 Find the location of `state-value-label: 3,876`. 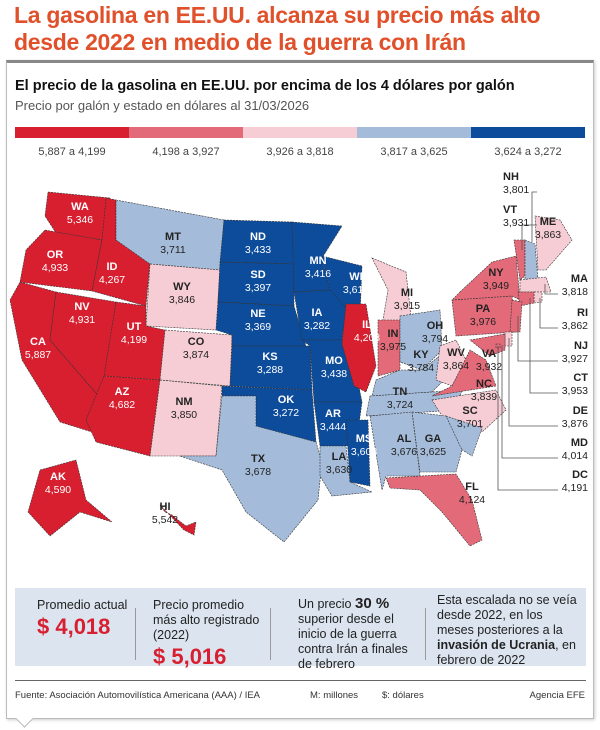

state-value-label: 3,876 is located at coordinates (575, 424).